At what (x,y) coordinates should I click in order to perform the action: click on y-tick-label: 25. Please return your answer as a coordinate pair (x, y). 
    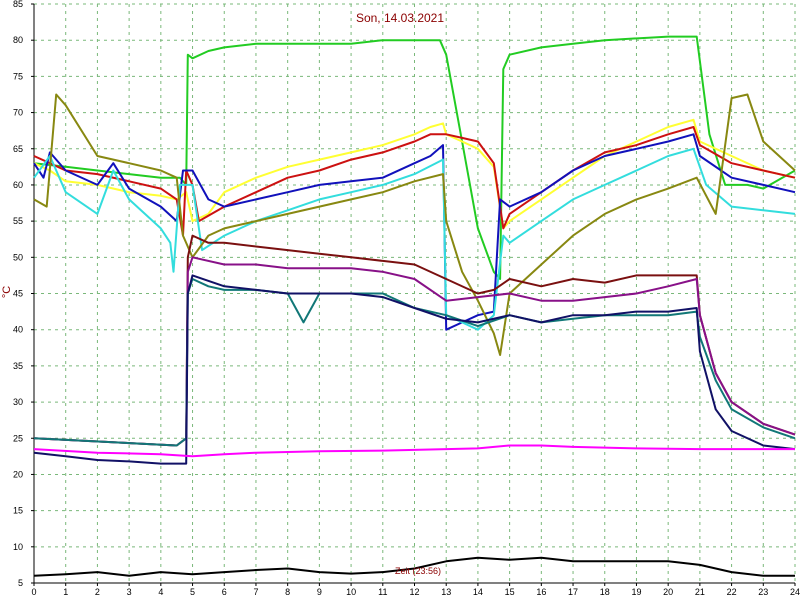
    Looking at the image, I should click on (18, 438).